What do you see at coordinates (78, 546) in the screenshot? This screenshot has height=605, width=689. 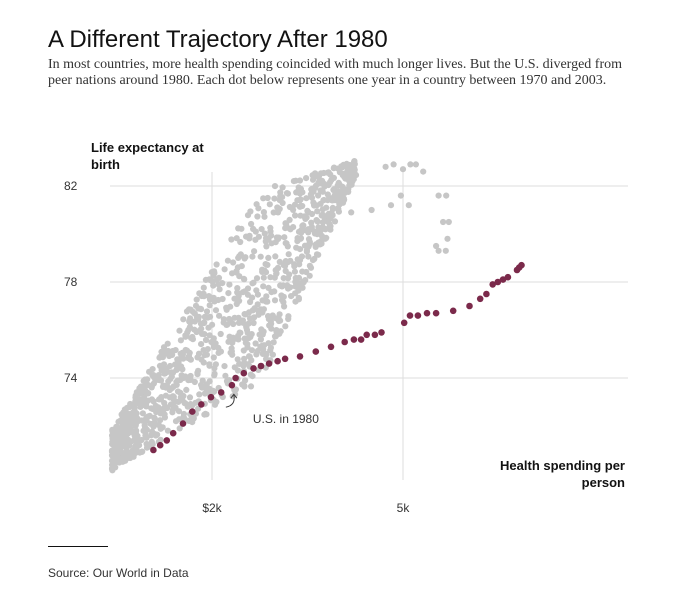 I see `source-divider` at bounding box center [78, 546].